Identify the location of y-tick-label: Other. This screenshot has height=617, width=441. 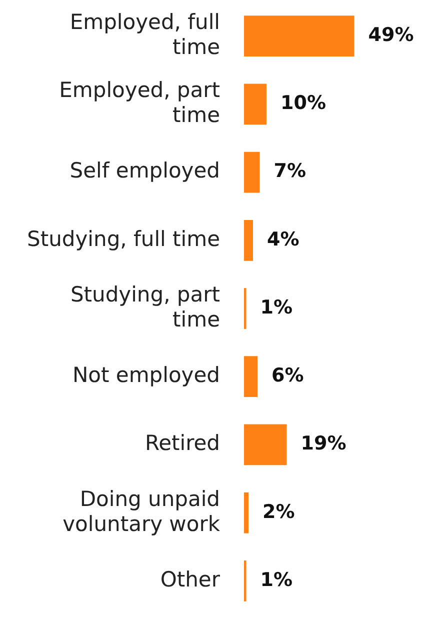
(190, 579).